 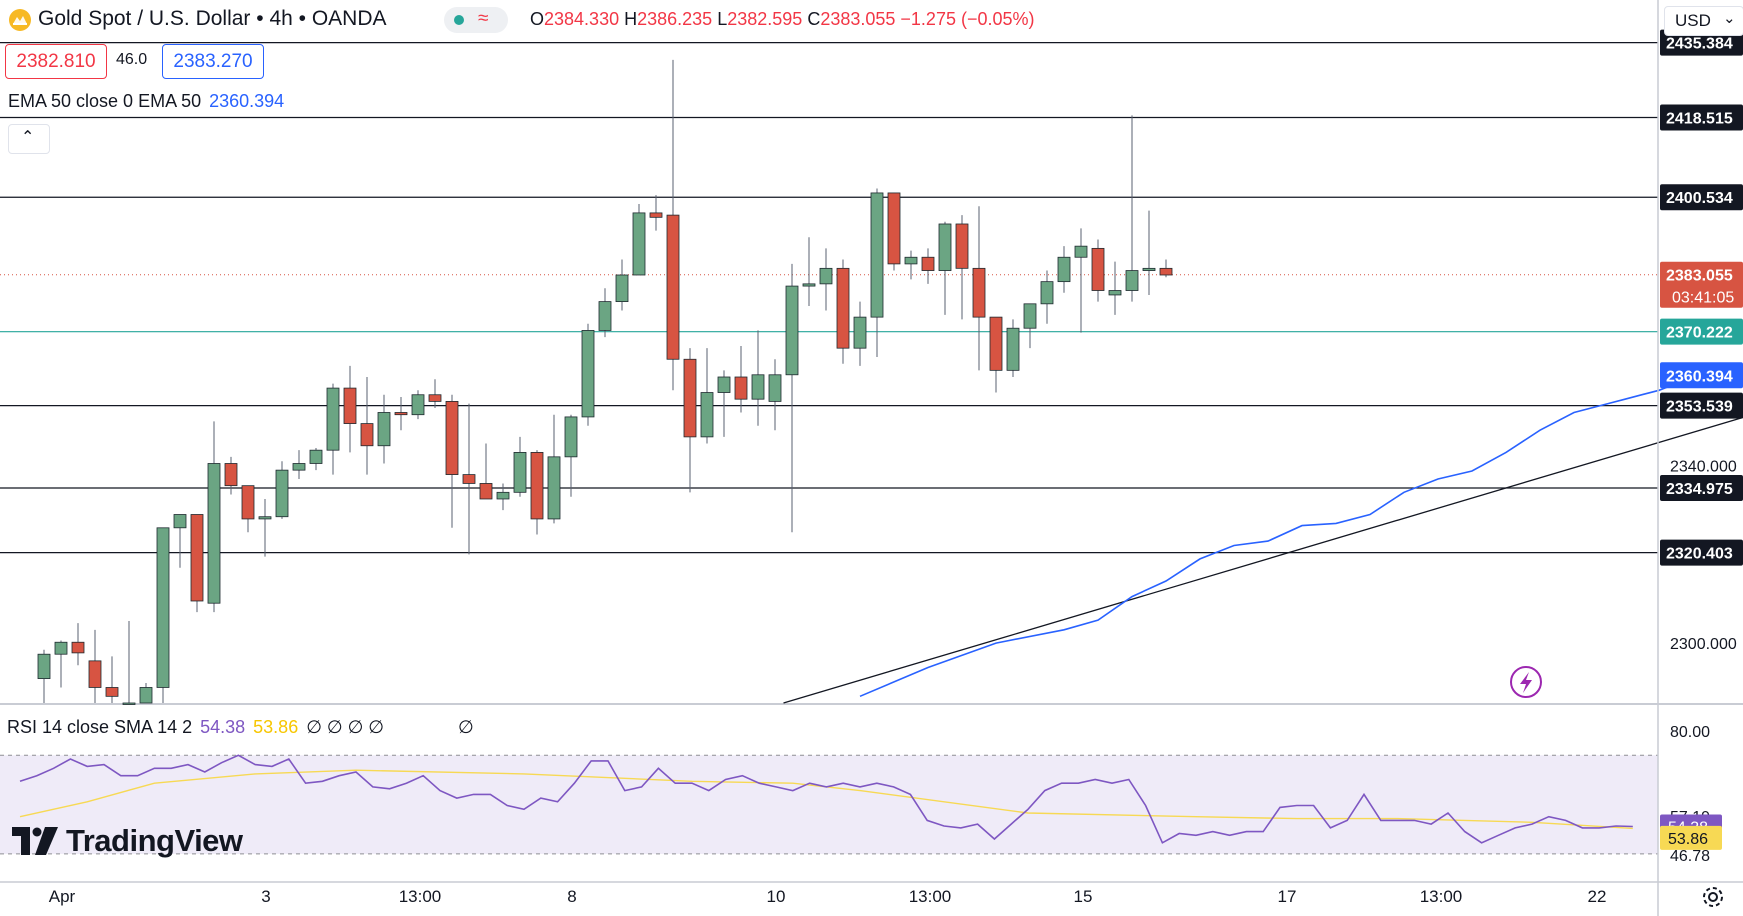 I want to click on status-indicators: ≈, so click(x=476, y=20).